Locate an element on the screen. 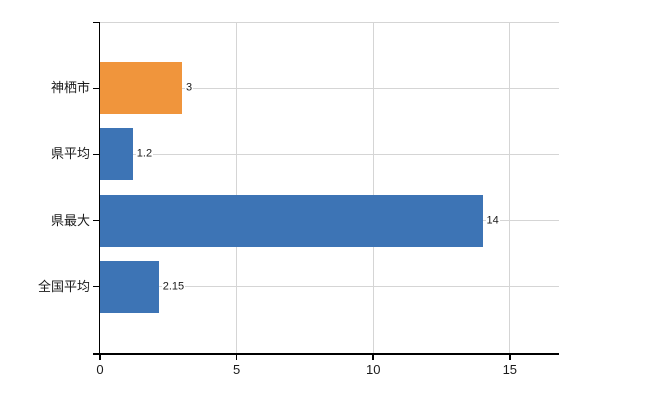 The height and width of the screenshot is (400, 650). value-label: 14 is located at coordinates (492, 221).